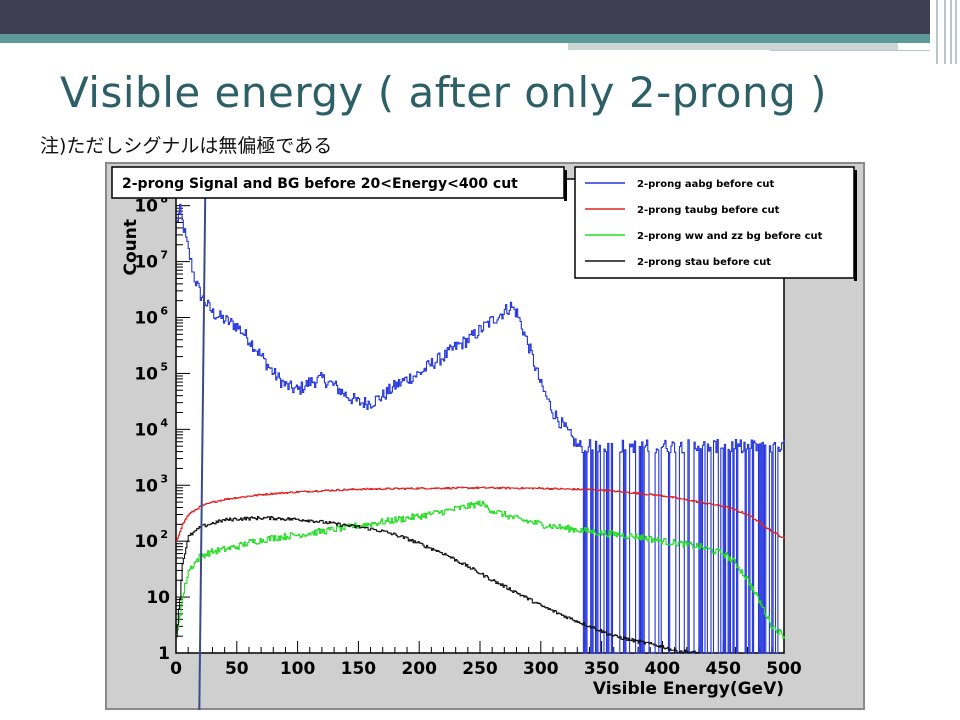  I want to click on y-tick-exponent: 2, so click(164, 534).